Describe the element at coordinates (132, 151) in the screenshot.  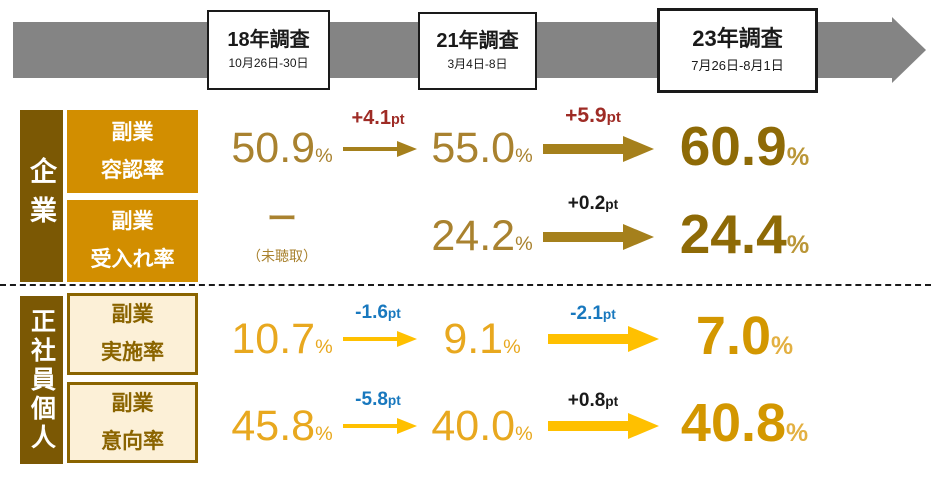
I see `metric-label-yonin: 副業 容認率` at that location.